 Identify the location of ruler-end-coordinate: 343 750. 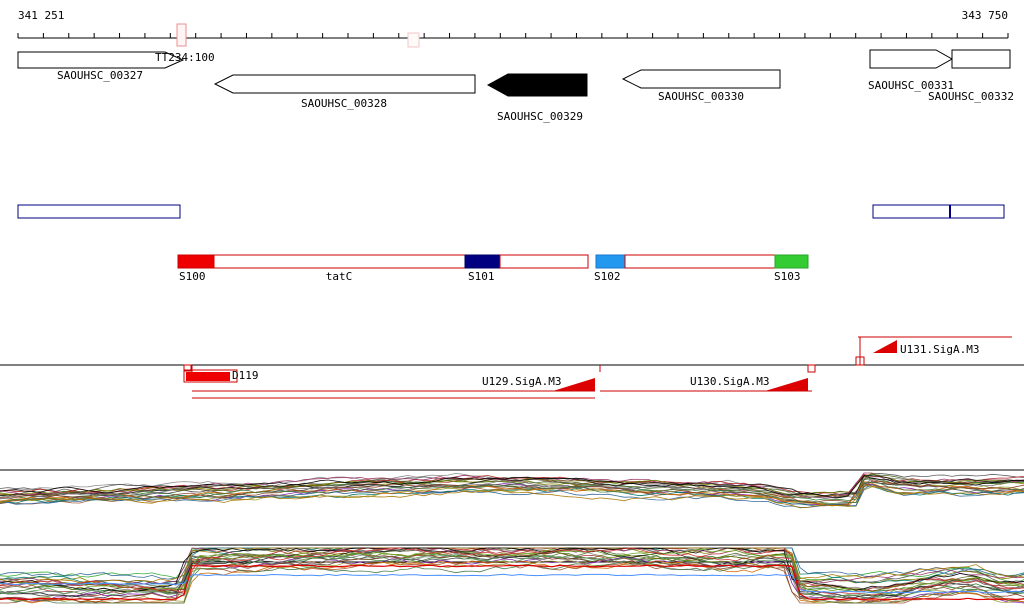
(984, 15).